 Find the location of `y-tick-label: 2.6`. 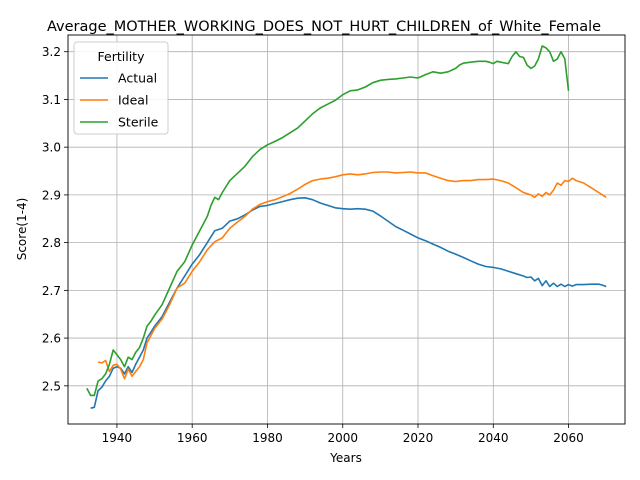

y-tick-label: 2.6 is located at coordinates (51, 339).